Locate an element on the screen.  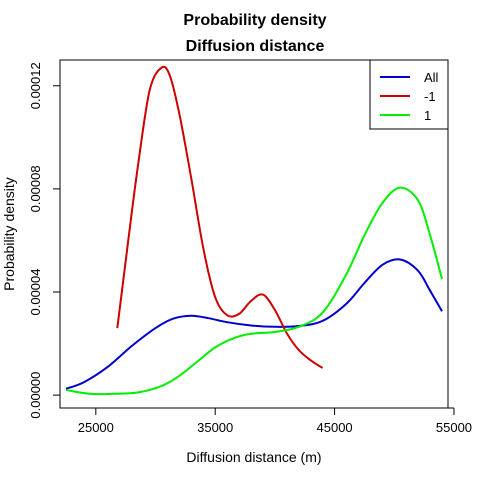
x-axis: 25000 35000 45000 55000 is located at coordinates (275, 421).